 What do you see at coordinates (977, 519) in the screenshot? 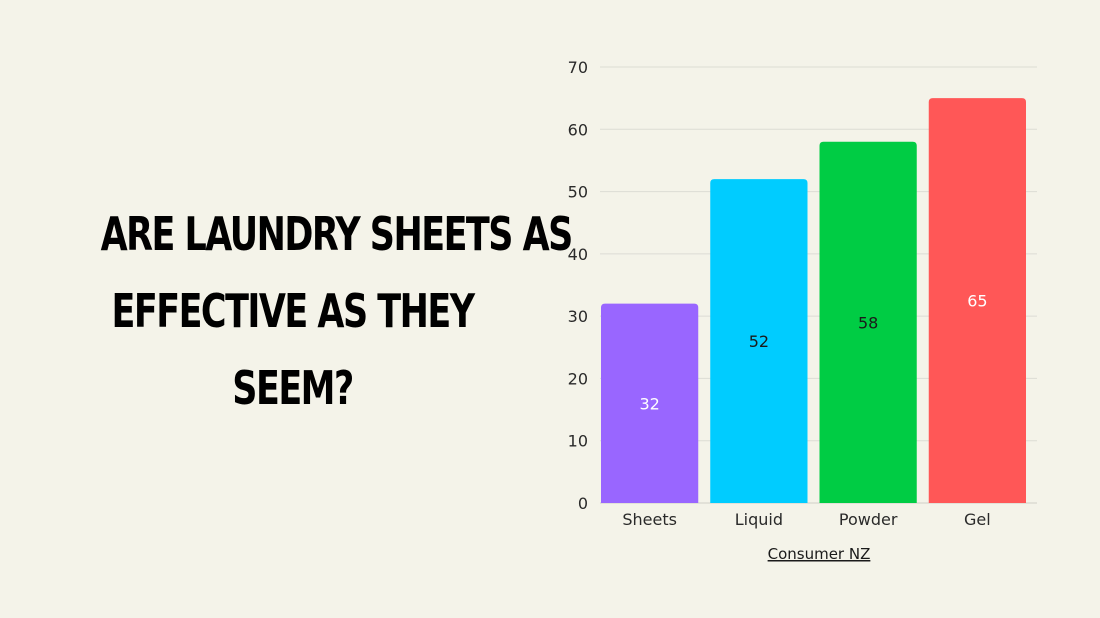
I see `x-tick-label: Gel` at bounding box center [977, 519].